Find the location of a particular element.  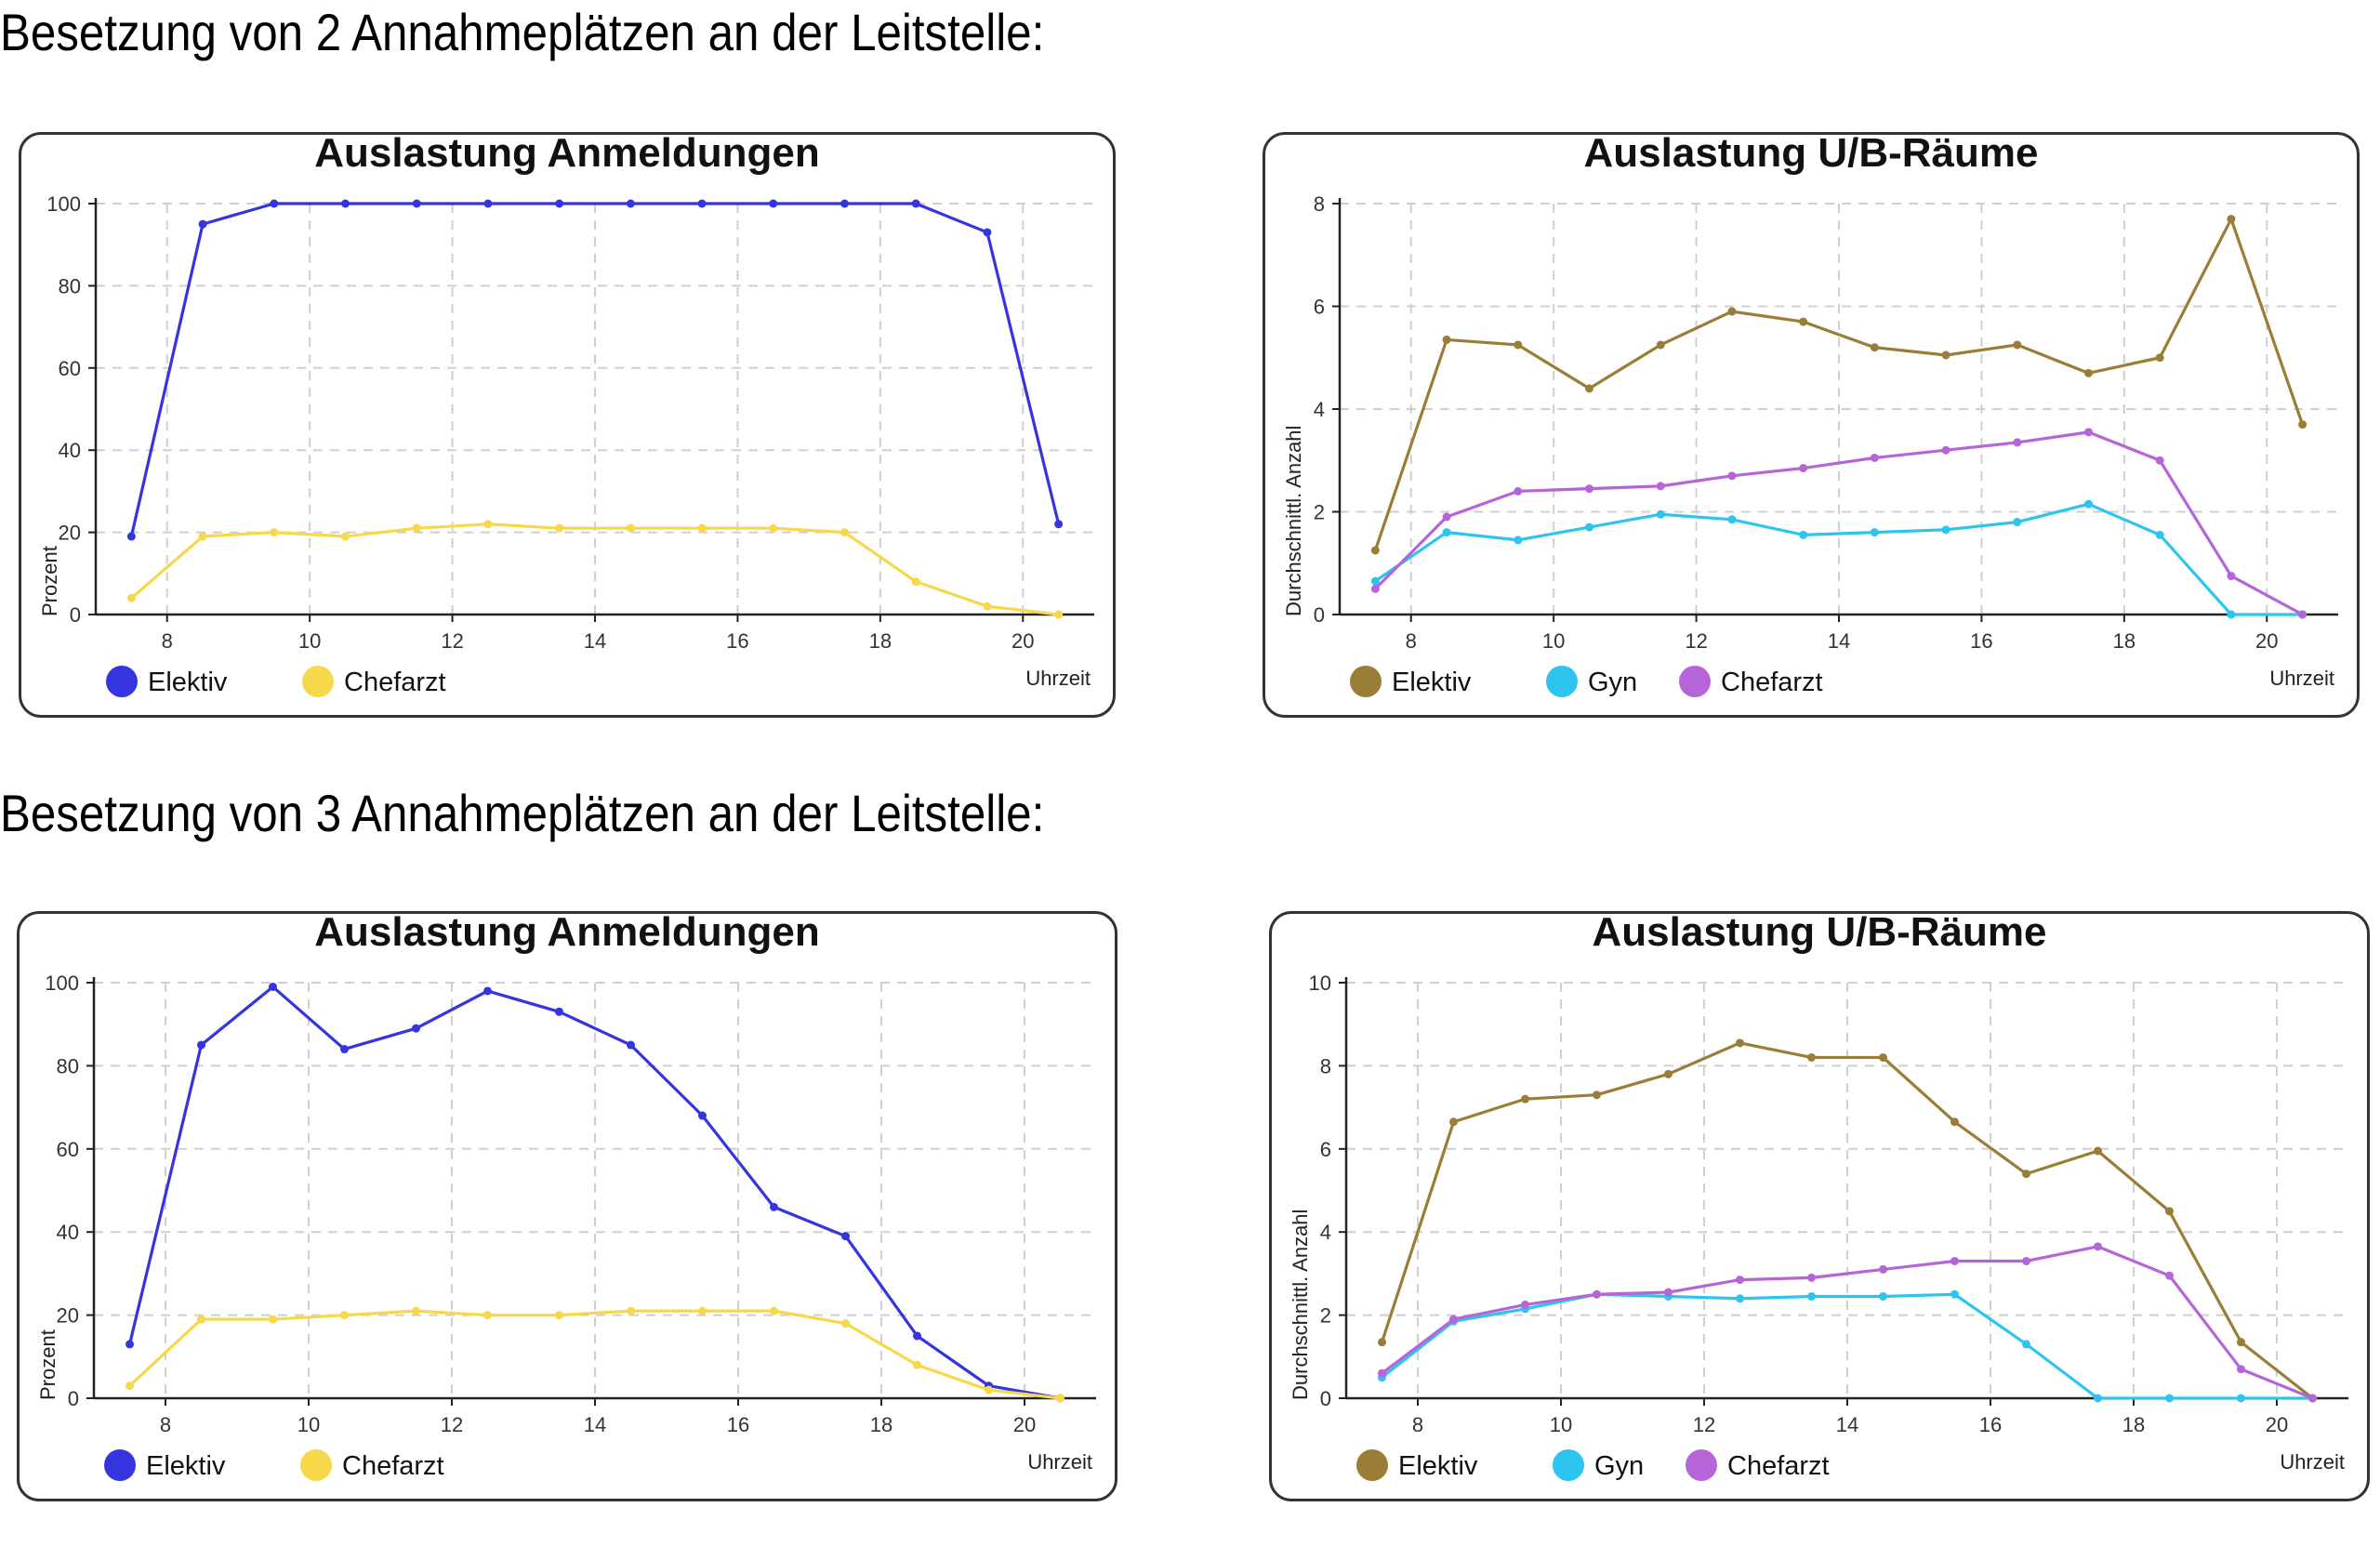

y-tick-label: 0 is located at coordinates (1319, 615).